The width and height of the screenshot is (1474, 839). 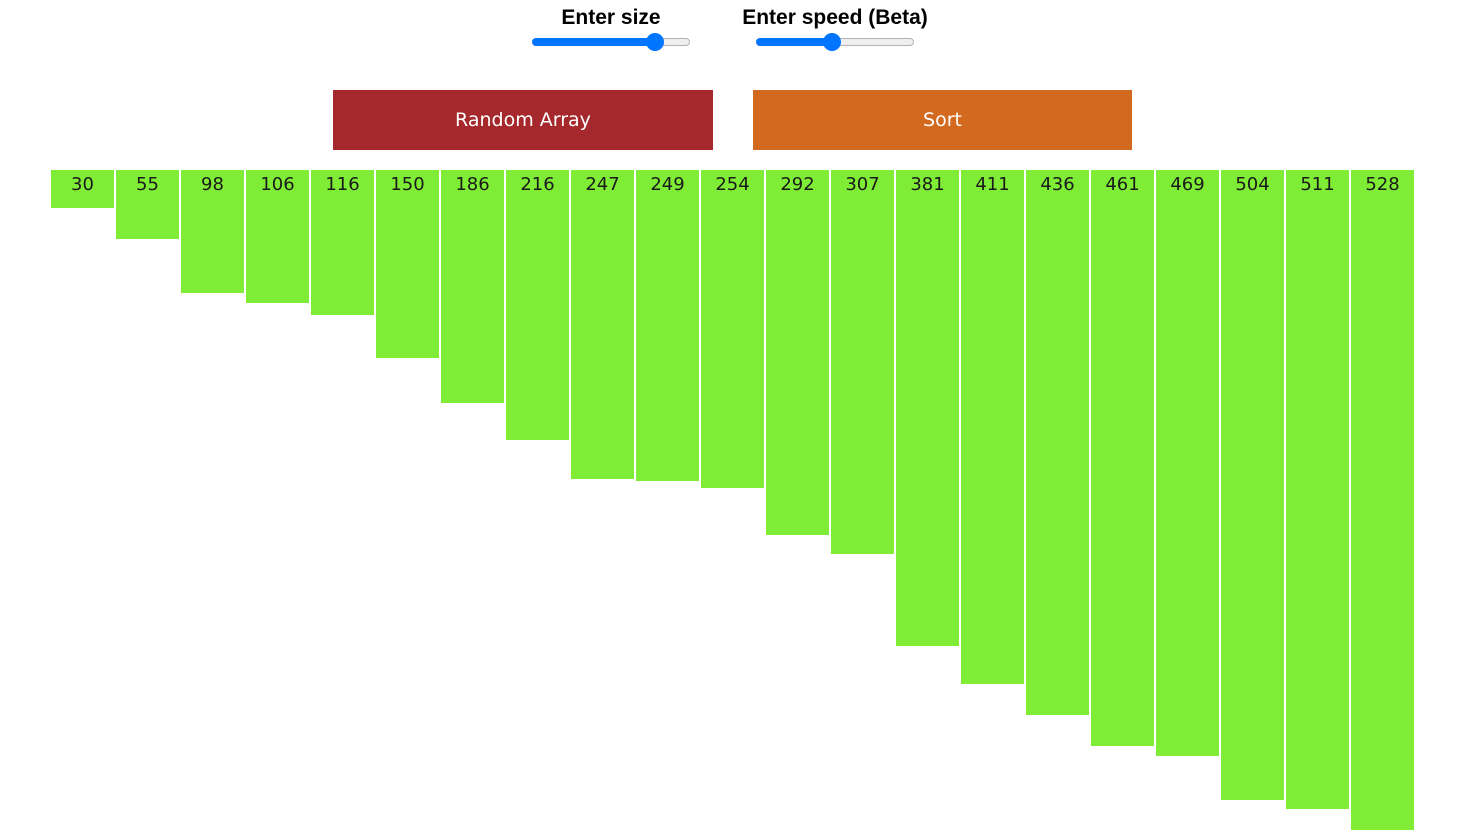 I want to click on bar-value-label: 216, so click(x=537, y=184).